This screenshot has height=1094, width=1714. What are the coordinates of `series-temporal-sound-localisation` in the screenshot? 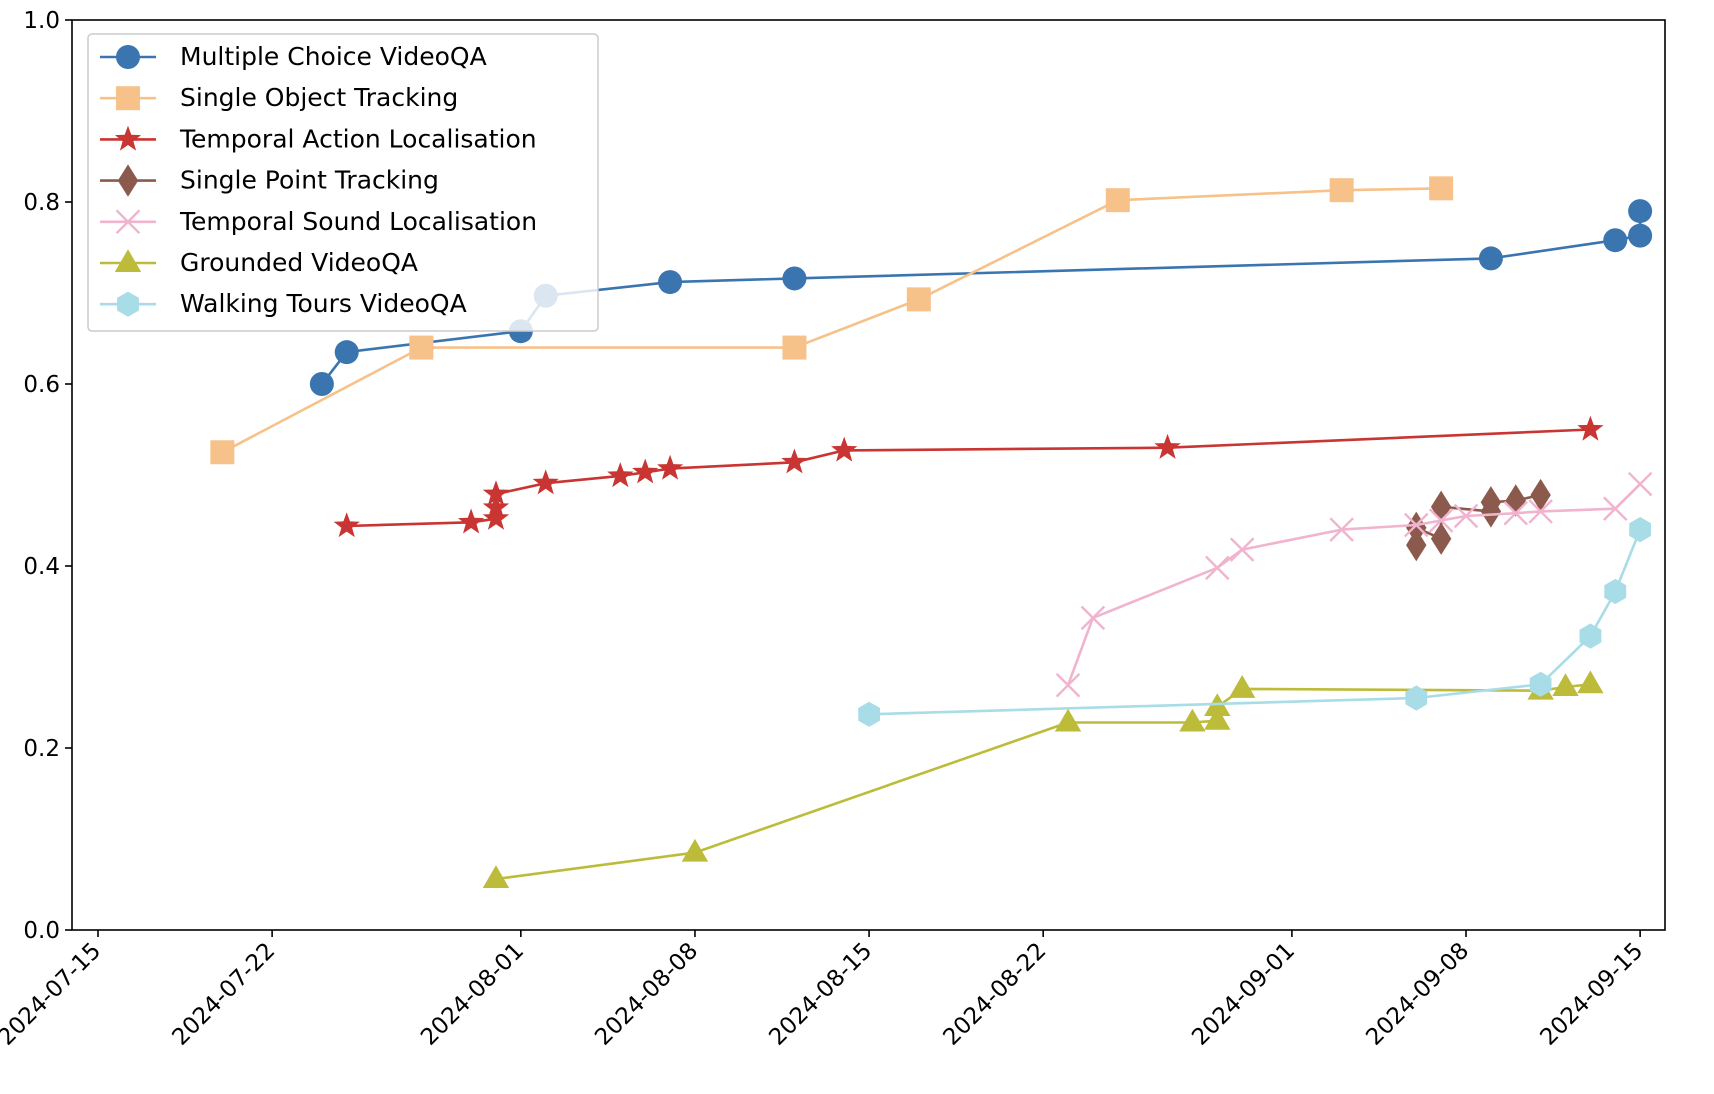 It's located at (1354, 584).